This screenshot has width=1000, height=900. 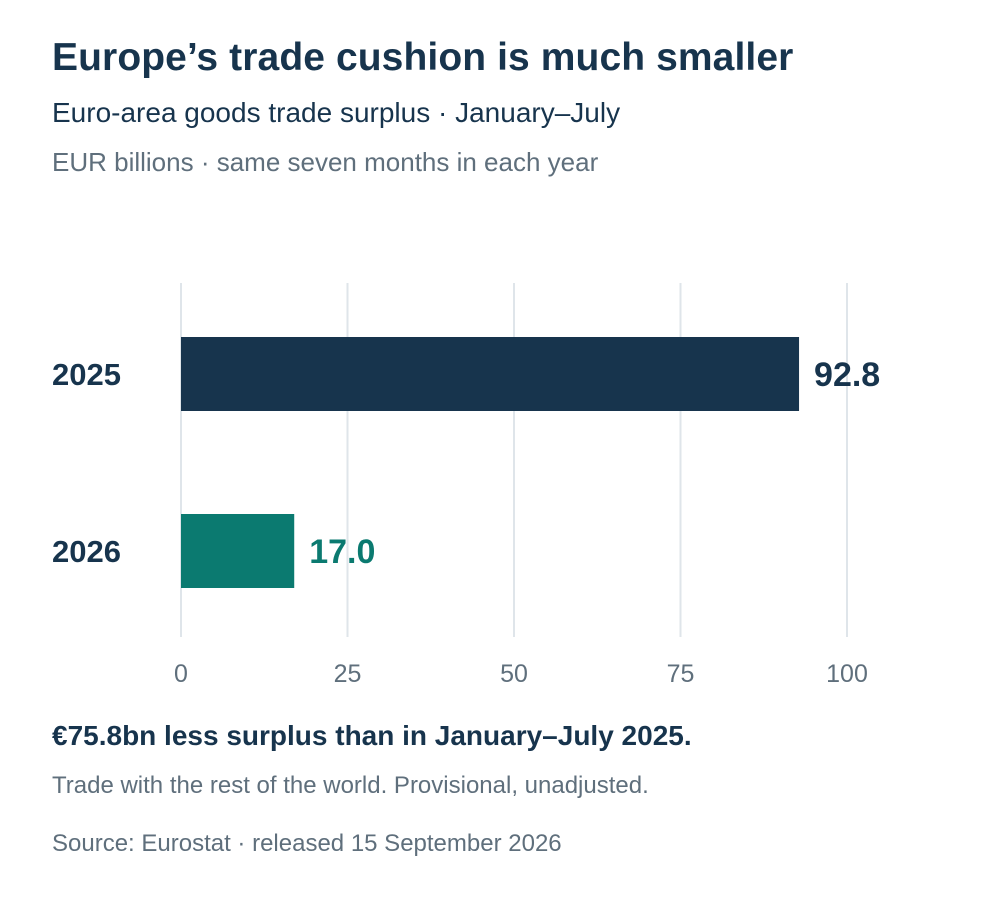 I want to click on value-label-2026: 17.0, so click(x=342, y=552).